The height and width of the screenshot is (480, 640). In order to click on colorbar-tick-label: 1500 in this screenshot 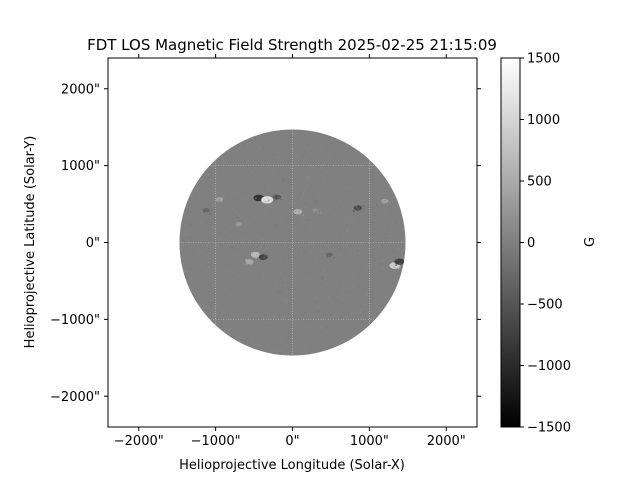, I will do `click(543, 59)`.